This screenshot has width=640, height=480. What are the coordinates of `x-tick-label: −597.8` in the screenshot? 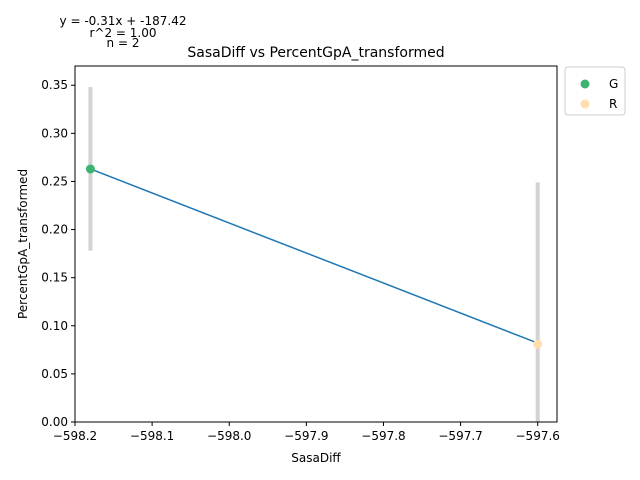 It's located at (383, 436).